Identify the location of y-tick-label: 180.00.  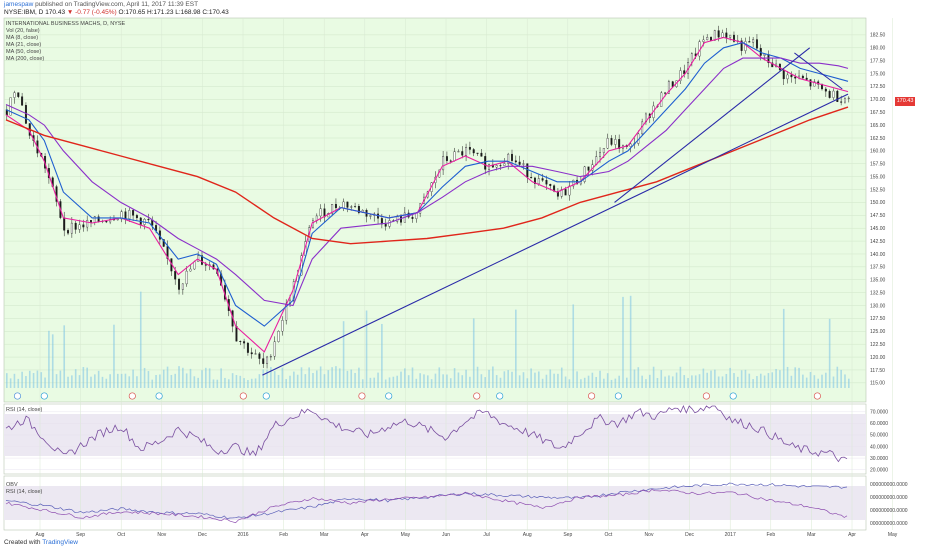
(878, 49).